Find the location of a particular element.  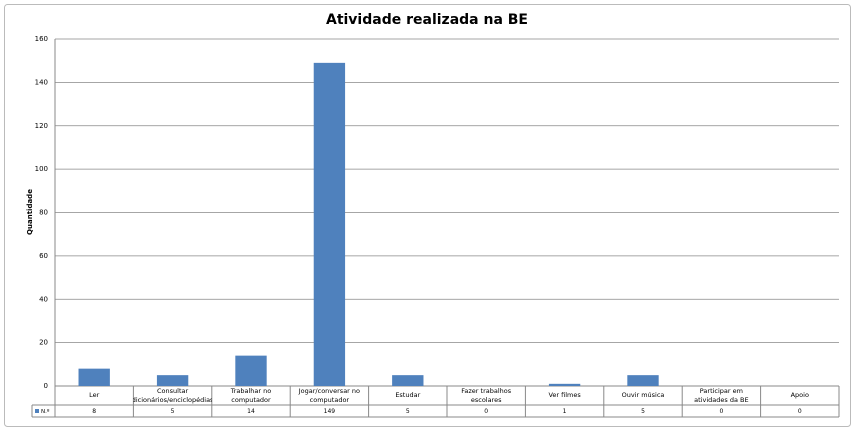

x-tick-label: Ouvir música is located at coordinates (643, 395).